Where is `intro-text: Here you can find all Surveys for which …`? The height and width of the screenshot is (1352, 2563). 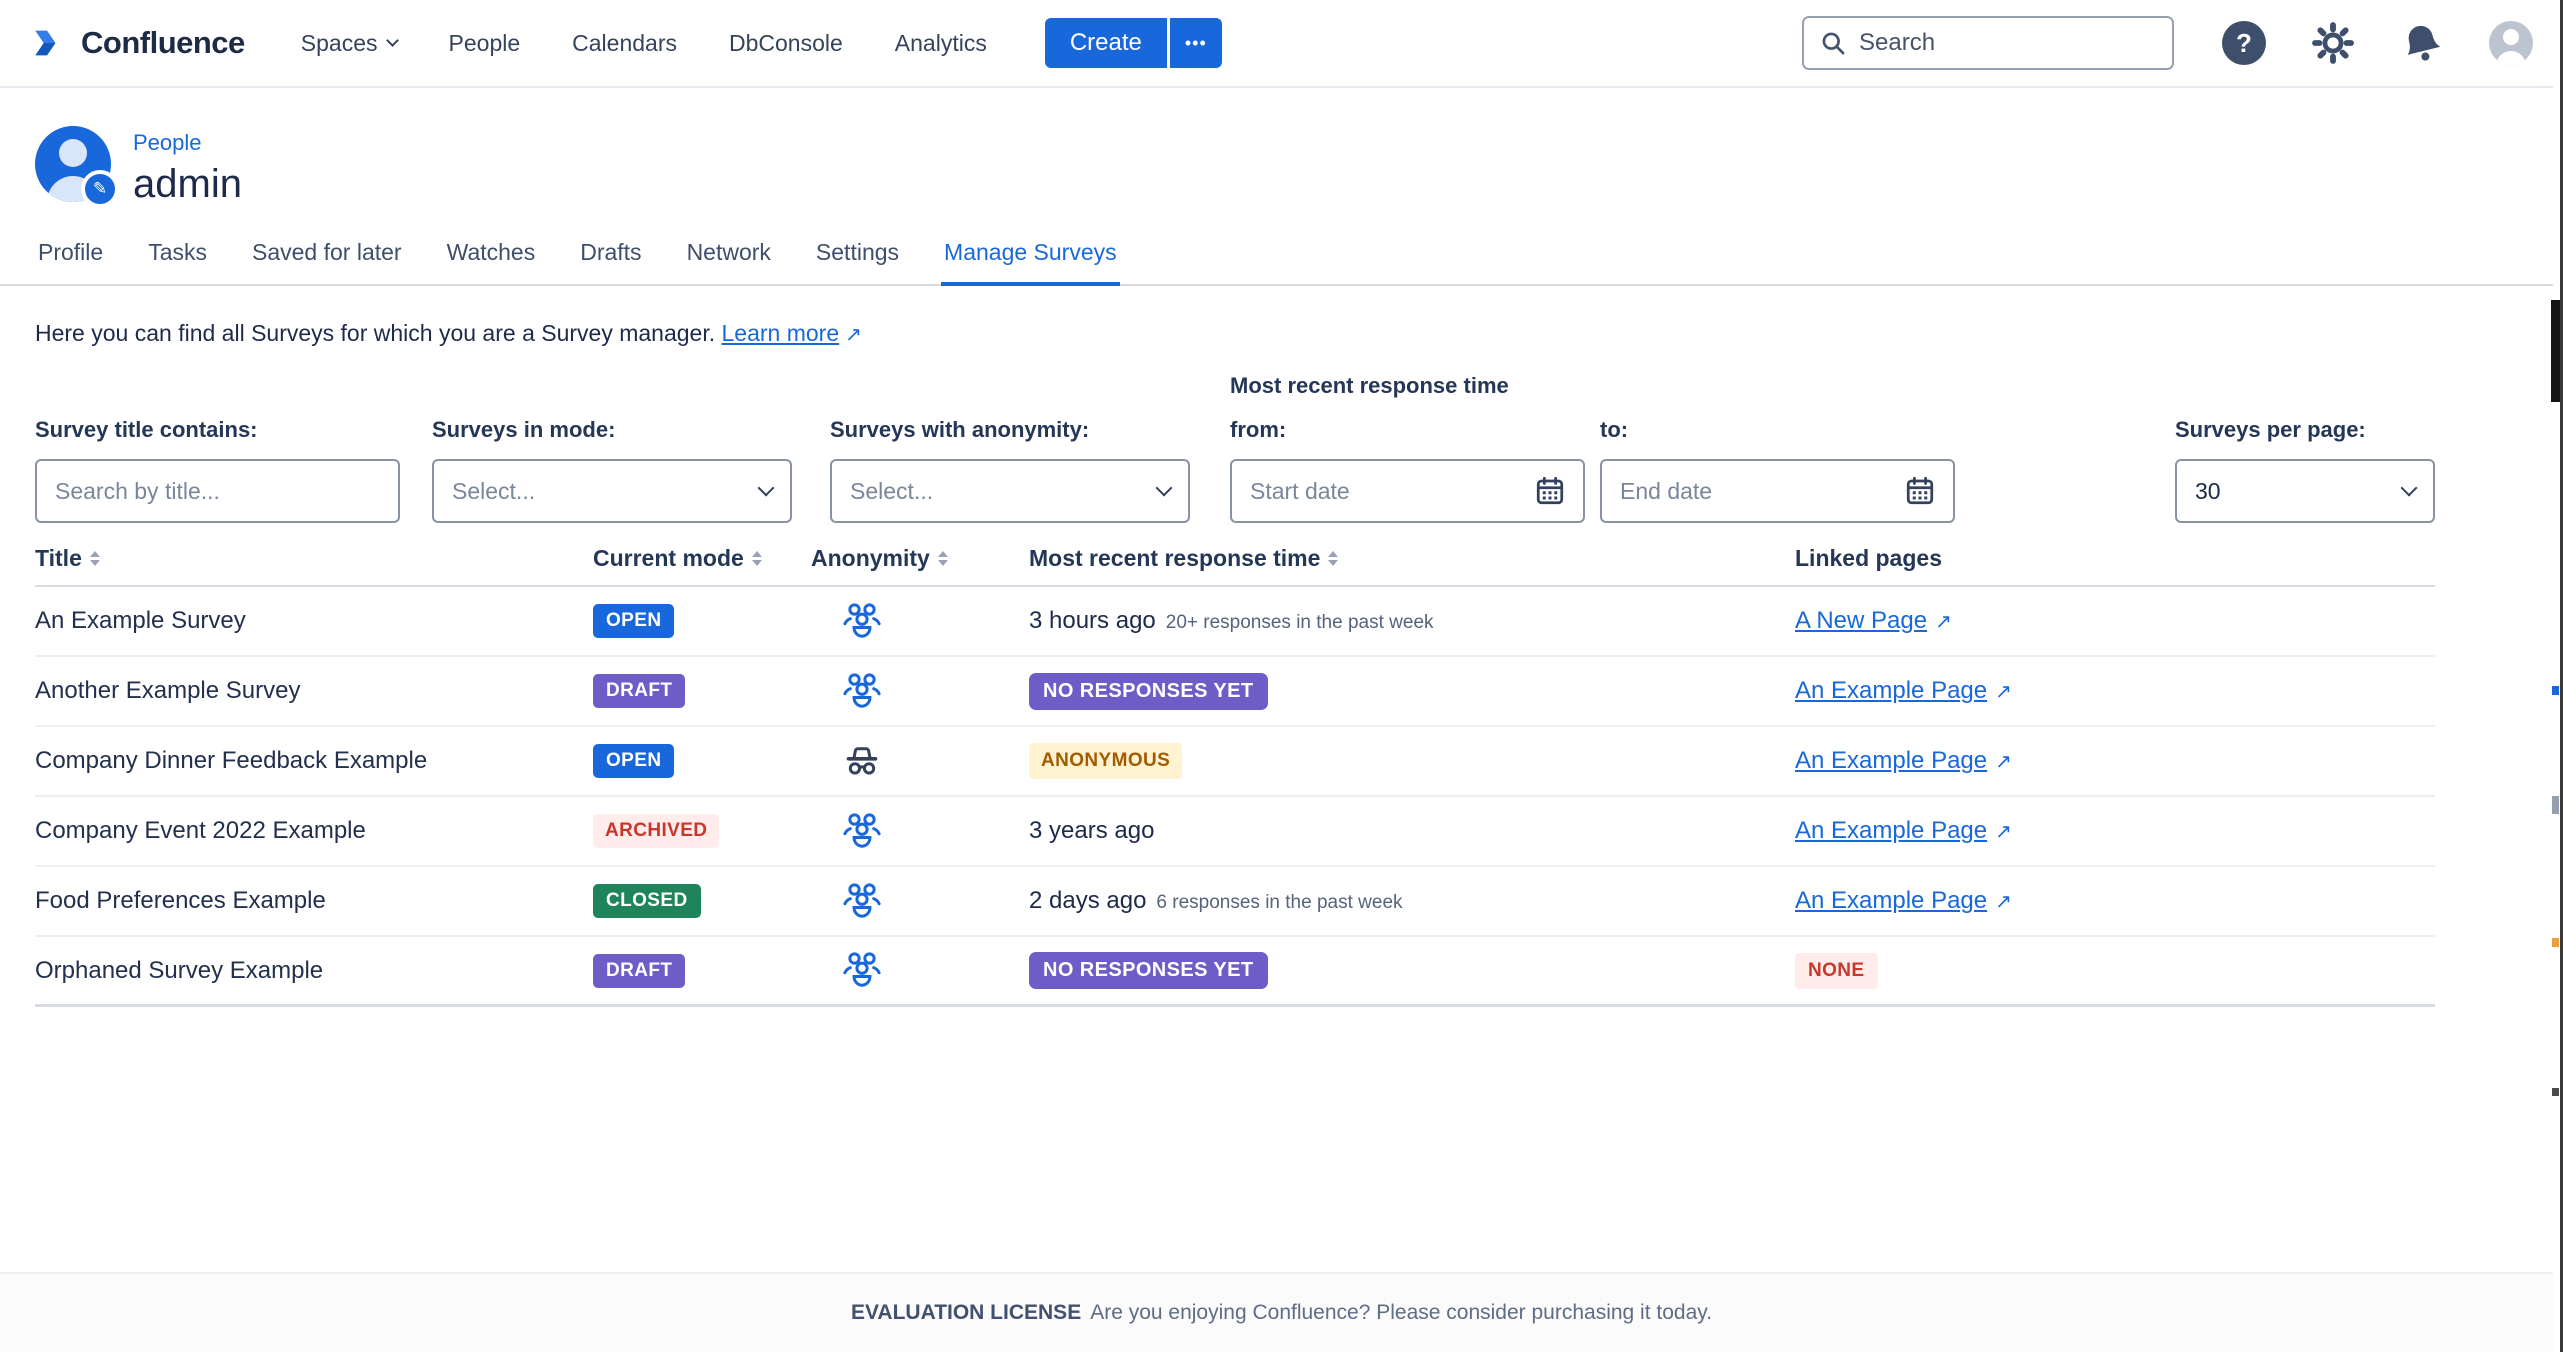
intro-text: Here you can find all Surveys for which … is located at coordinates (448, 333).